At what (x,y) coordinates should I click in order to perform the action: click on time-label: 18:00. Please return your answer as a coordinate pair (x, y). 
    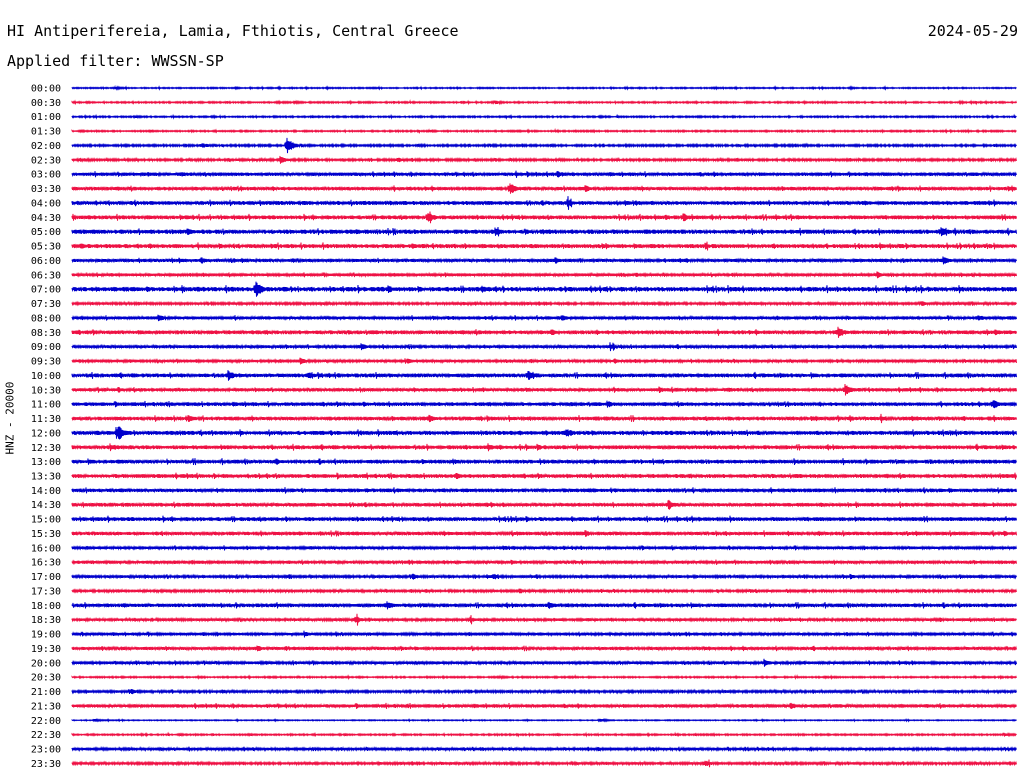
    Looking at the image, I should click on (46, 606).